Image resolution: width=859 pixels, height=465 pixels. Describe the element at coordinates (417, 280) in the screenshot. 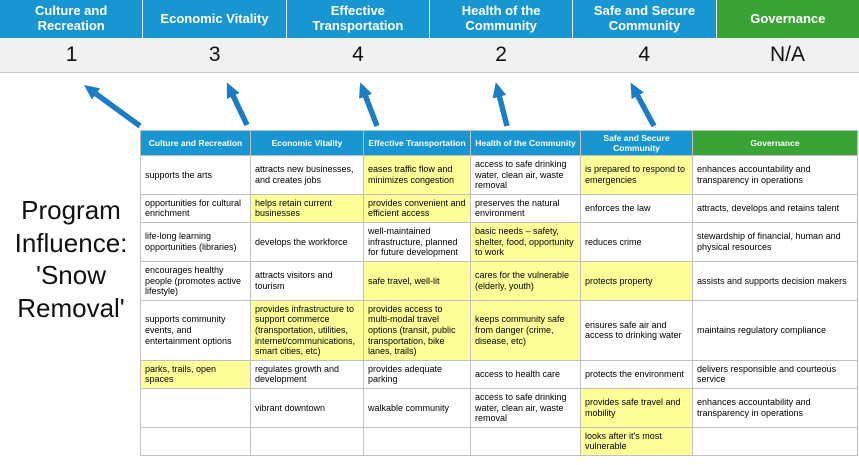

I see `matrix-cell: safe travel, well-lit` at that location.